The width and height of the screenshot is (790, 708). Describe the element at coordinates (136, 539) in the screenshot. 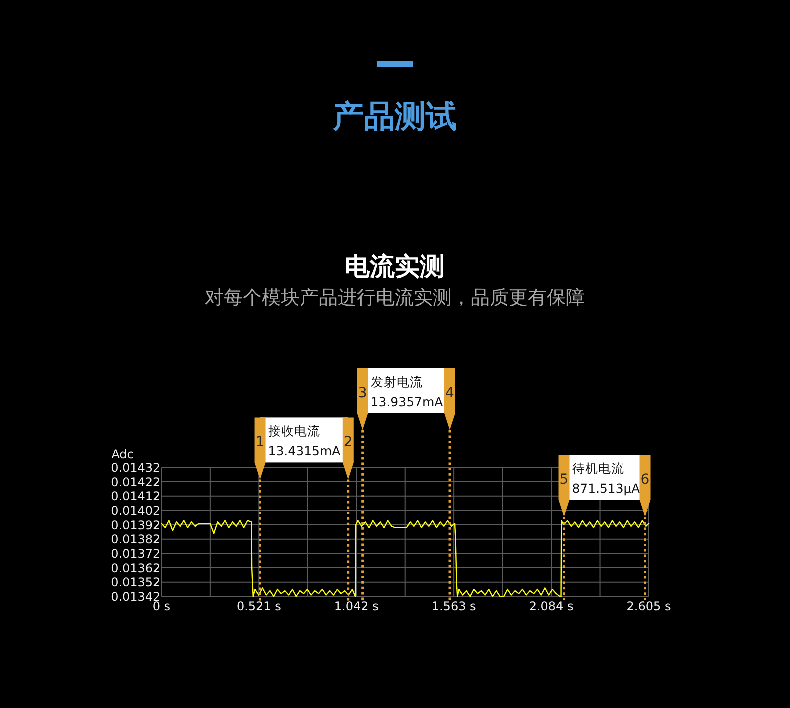

I see `y-tick-label: 0.01382` at that location.